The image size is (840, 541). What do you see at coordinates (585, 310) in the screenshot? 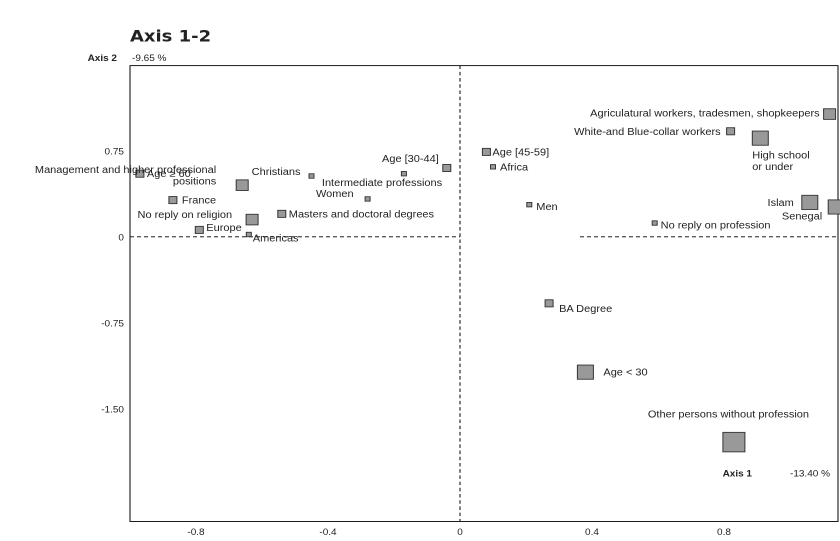
I see `point-label: BA Degree` at bounding box center [585, 310].